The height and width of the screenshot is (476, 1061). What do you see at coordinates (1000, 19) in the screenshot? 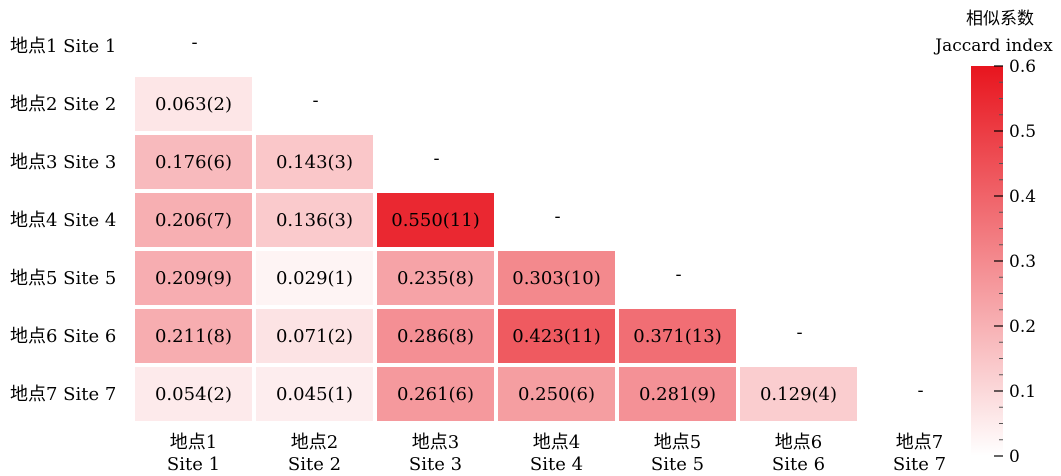
I see `colorbar-title-cn: 相似系数` at bounding box center [1000, 19].